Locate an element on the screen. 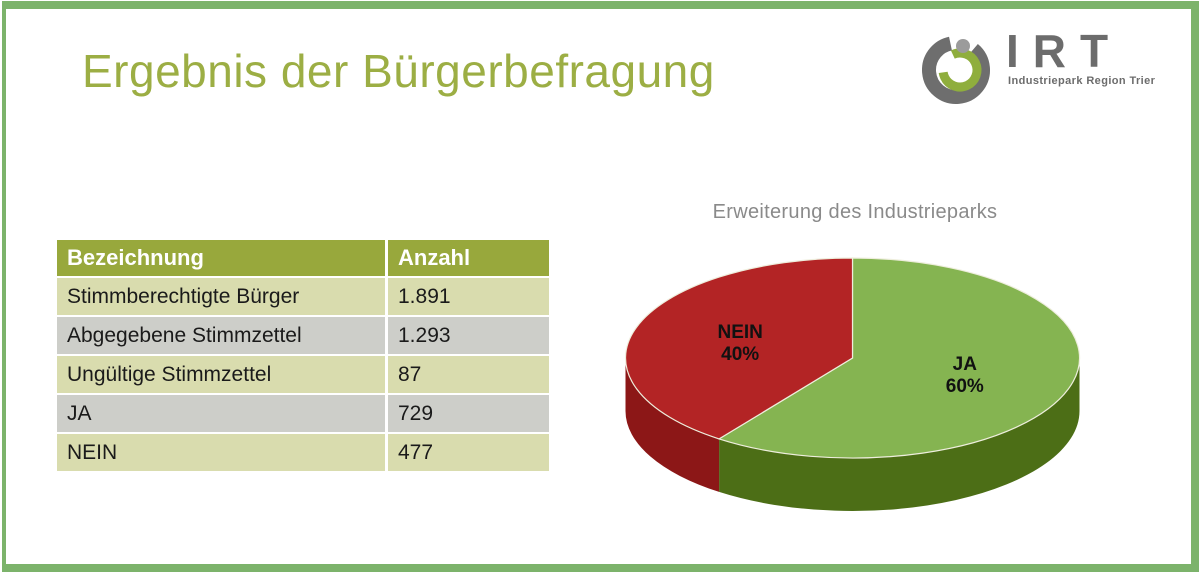 The width and height of the screenshot is (1201, 574). irt-logo: IRT Industriepark Region Trier is located at coordinates (1038, 68).